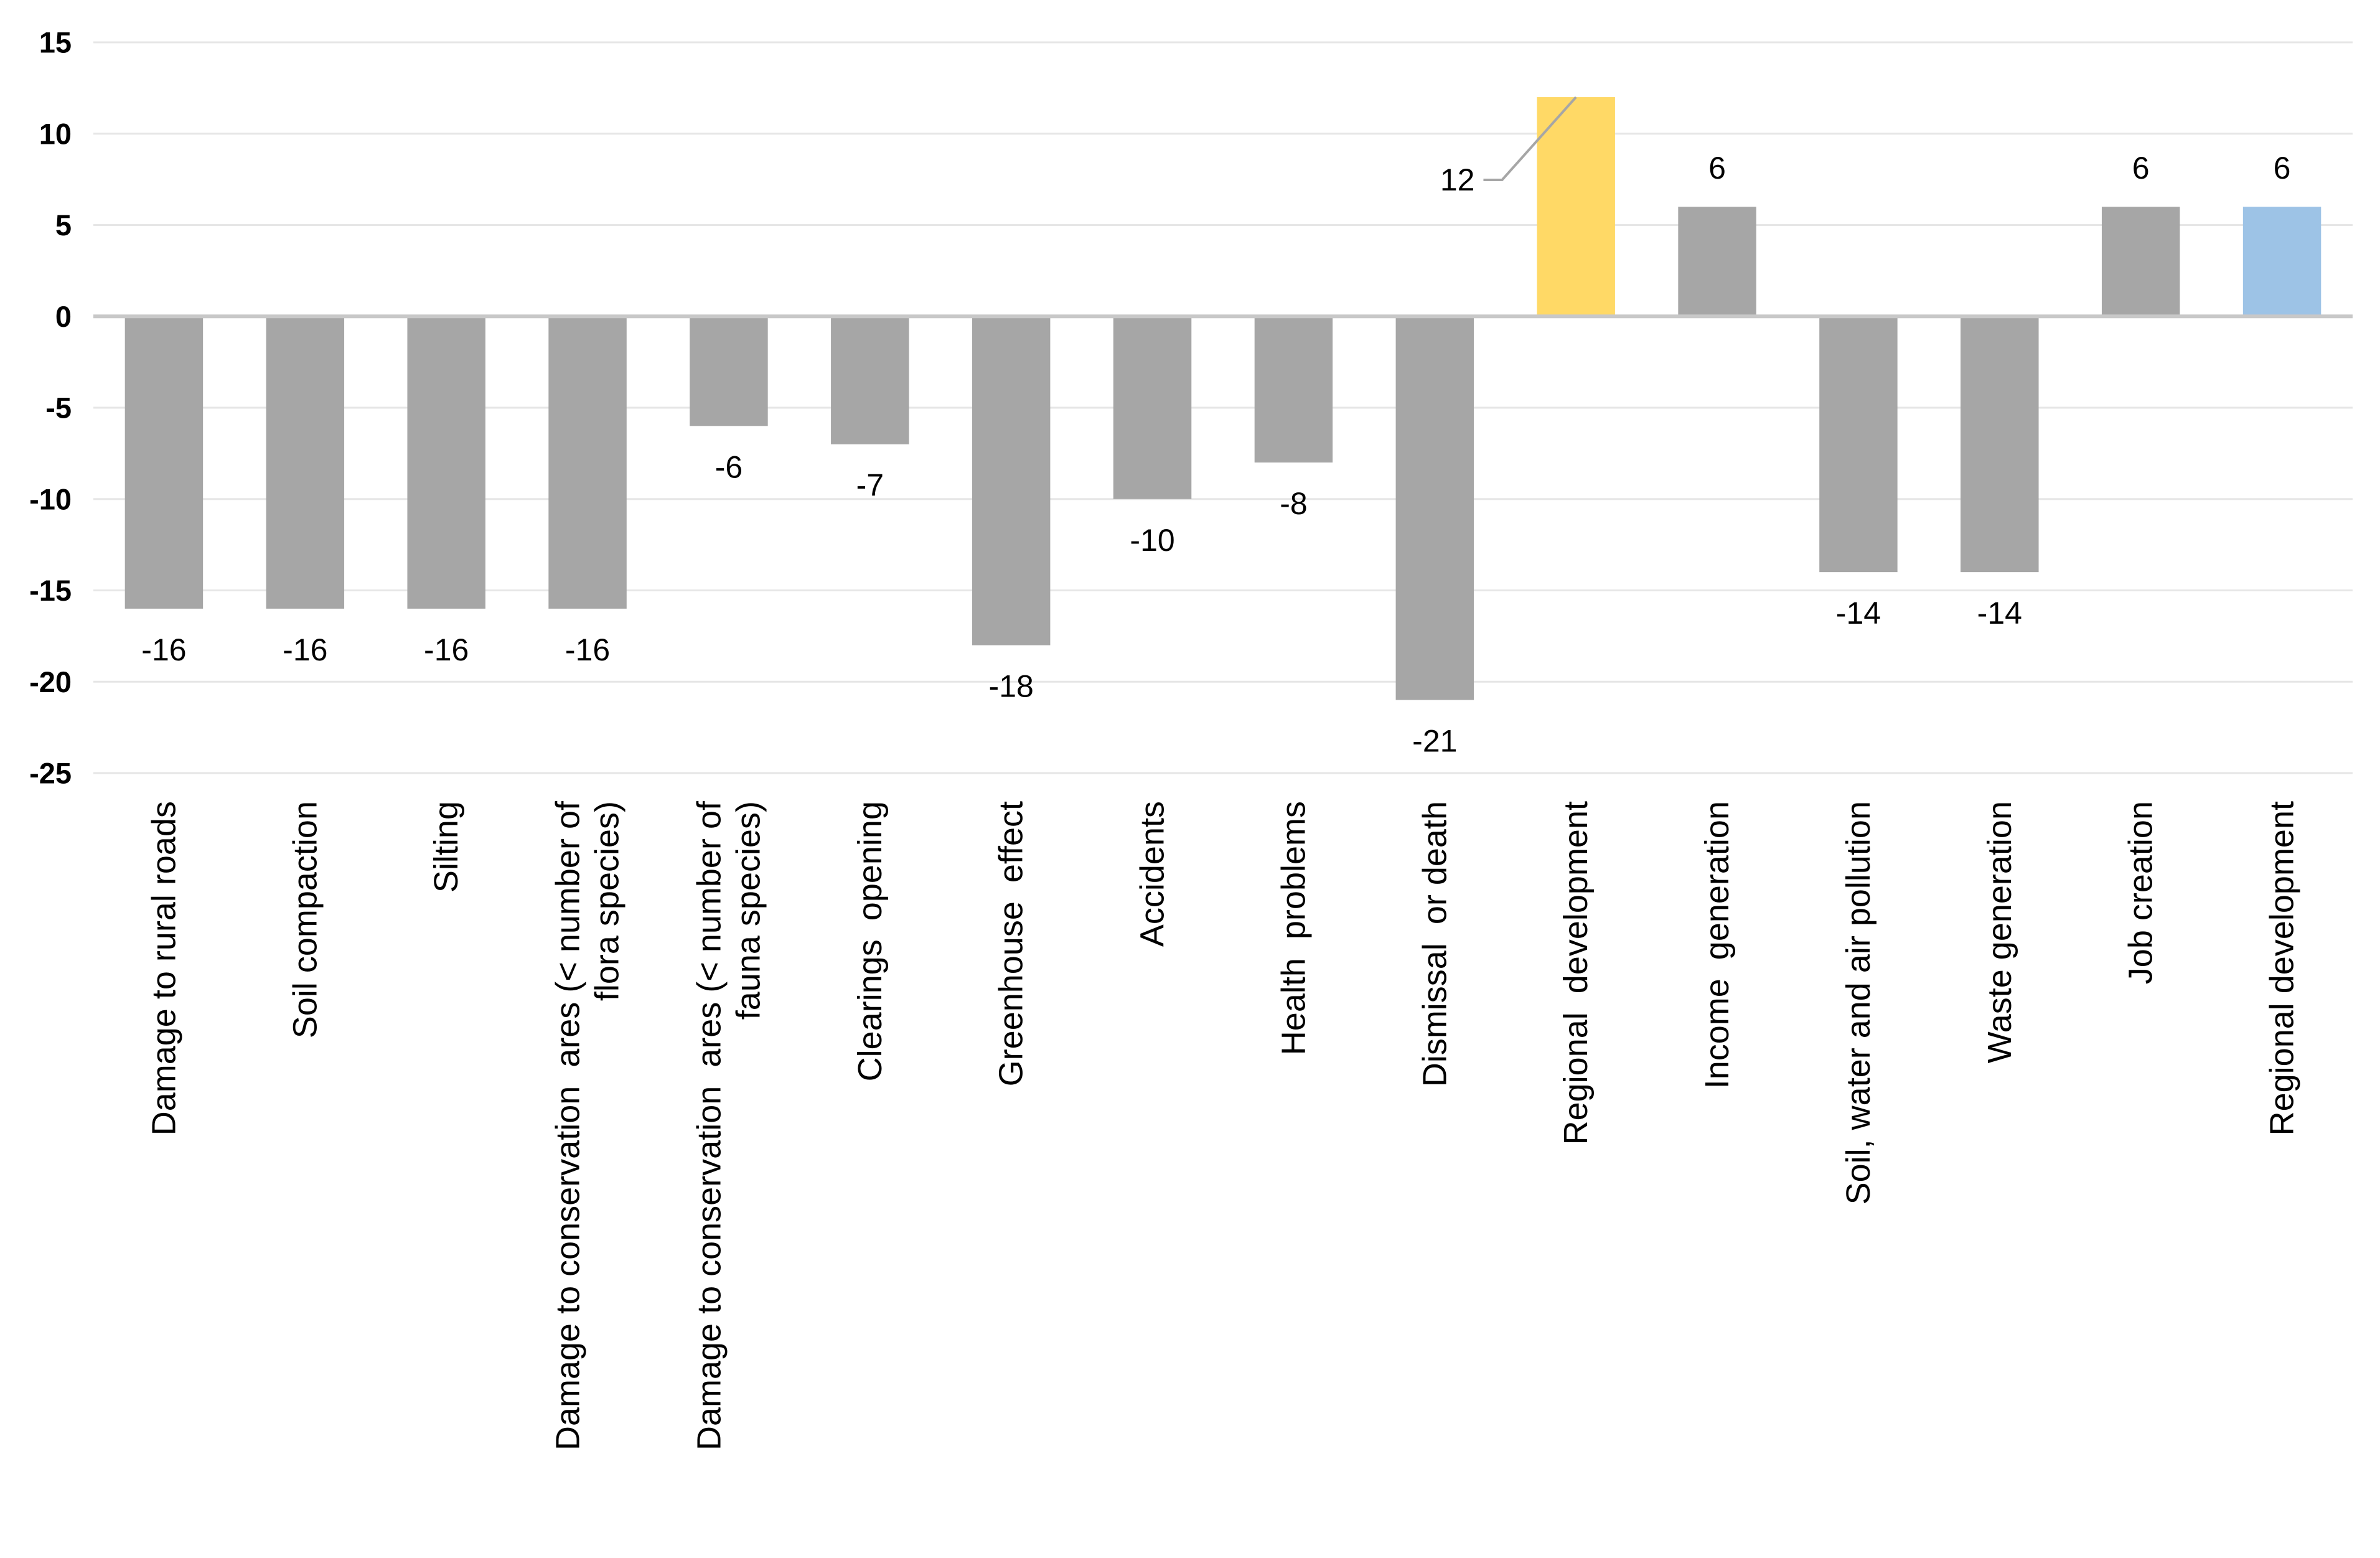 The width and height of the screenshot is (2380, 1558). I want to click on data-label: 12, so click(1458, 180).